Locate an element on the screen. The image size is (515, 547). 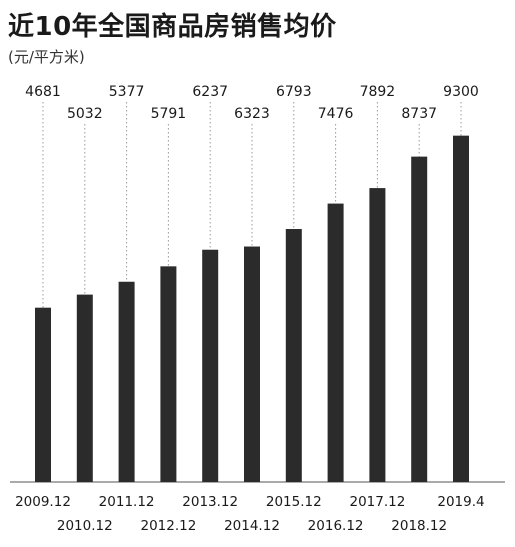
data-label: 6323 is located at coordinates (252, 114).